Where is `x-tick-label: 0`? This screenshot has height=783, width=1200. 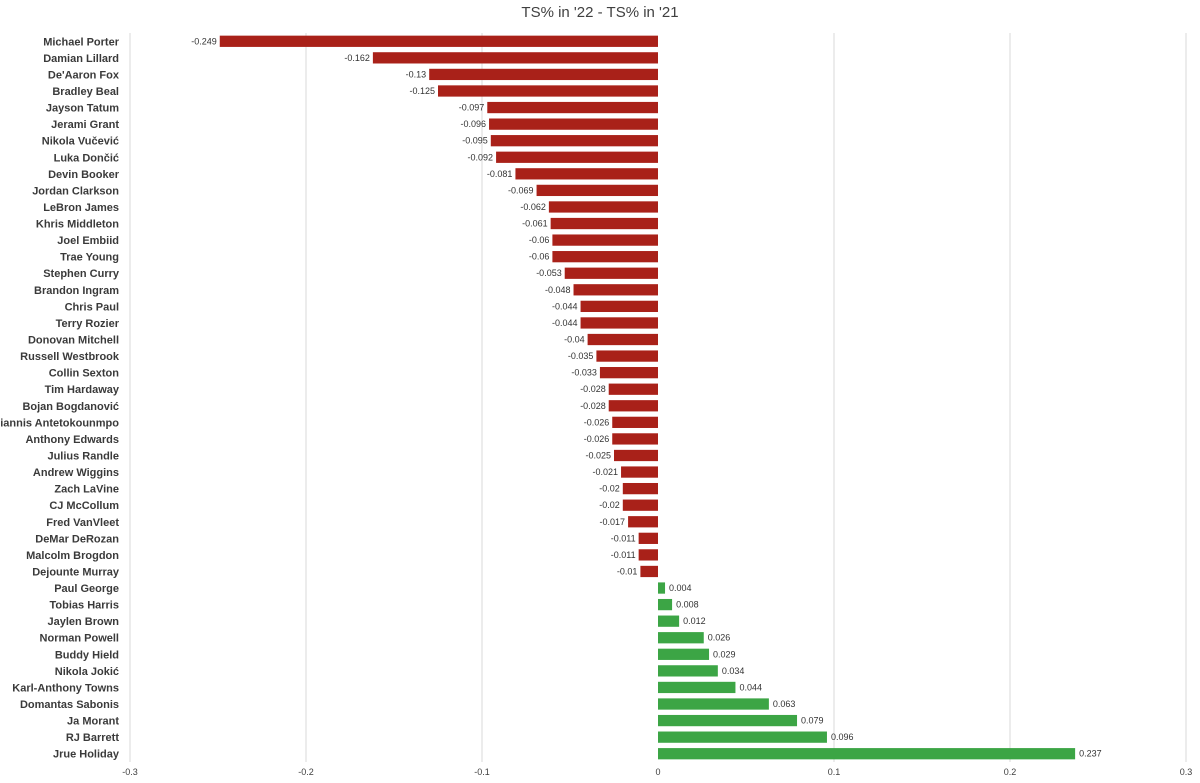 x-tick-label: 0 is located at coordinates (657, 772).